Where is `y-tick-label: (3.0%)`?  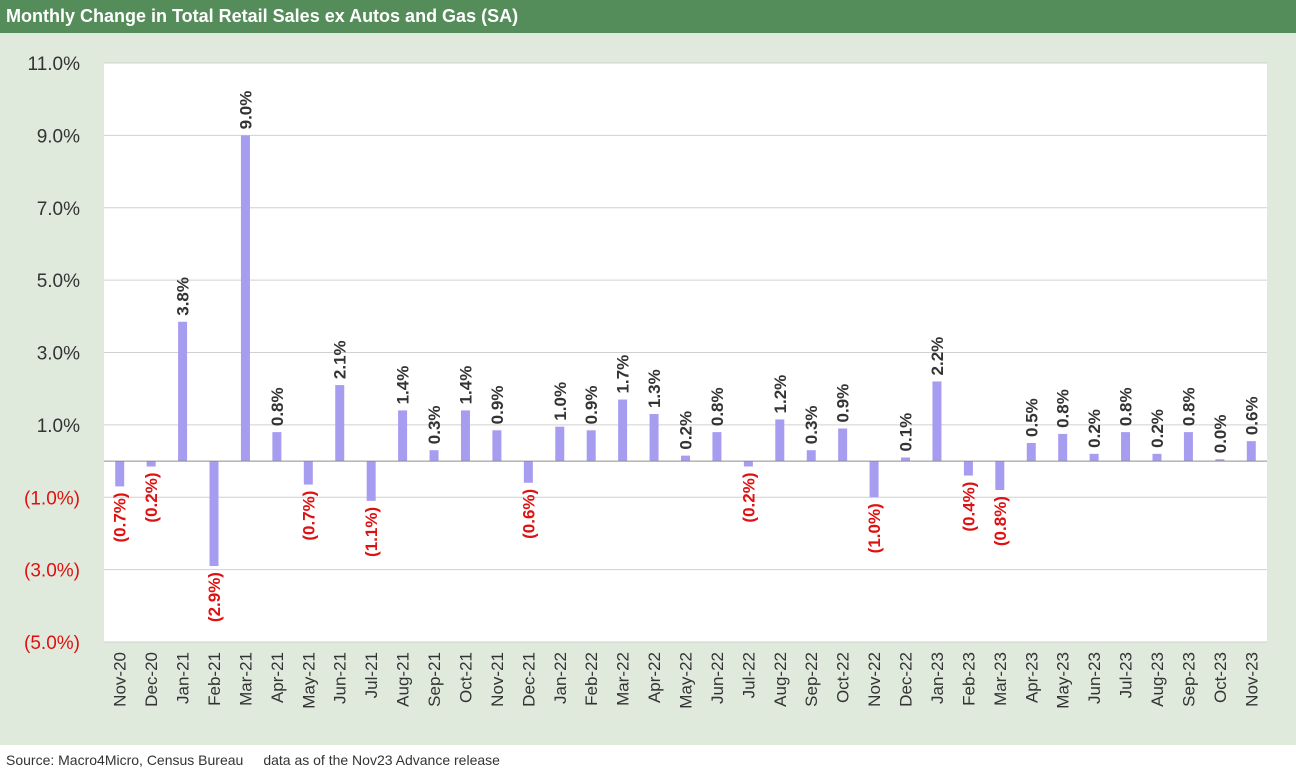
y-tick-label: (3.0%) is located at coordinates (52, 571).